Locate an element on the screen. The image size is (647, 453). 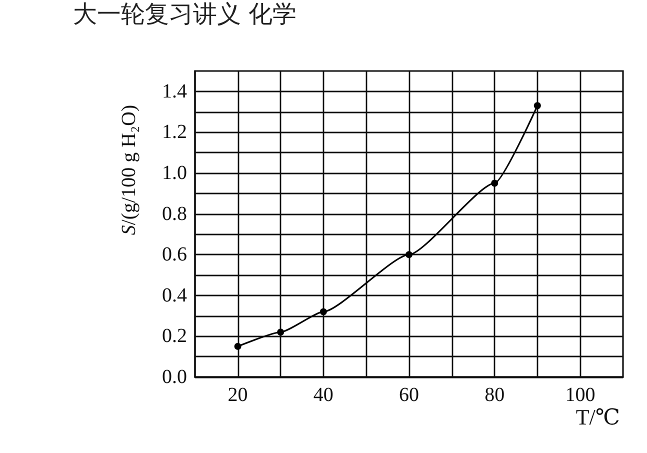
y-tick-label: 0.8 is located at coordinates (174, 213).